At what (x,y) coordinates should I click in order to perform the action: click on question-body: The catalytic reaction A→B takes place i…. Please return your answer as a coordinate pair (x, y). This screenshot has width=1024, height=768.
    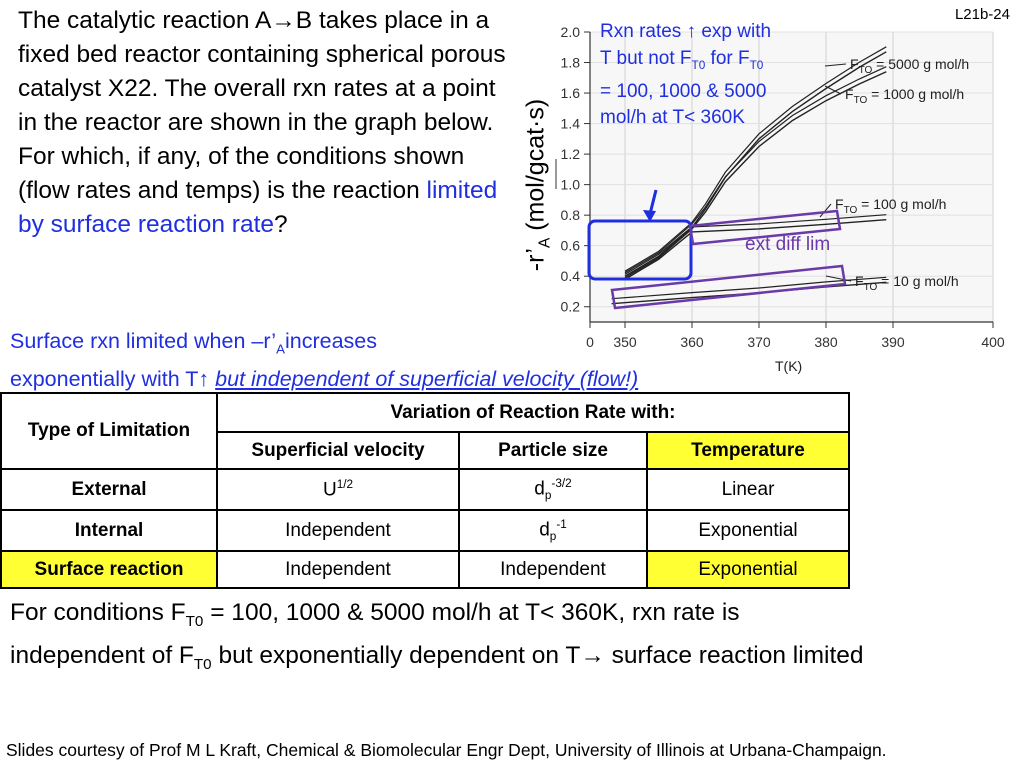
    Looking at the image, I should click on (262, 105).